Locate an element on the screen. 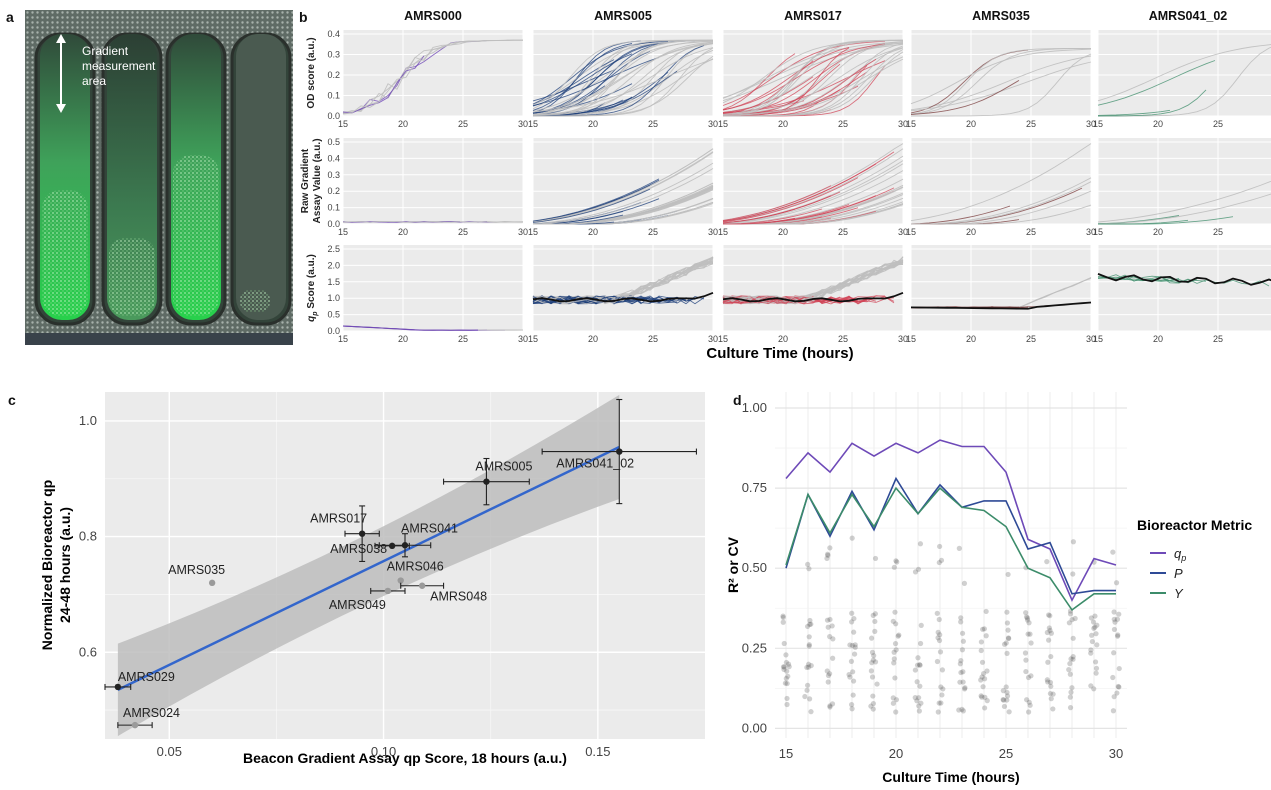  point-label: AMRS041 is located at coordinates (429, 528).